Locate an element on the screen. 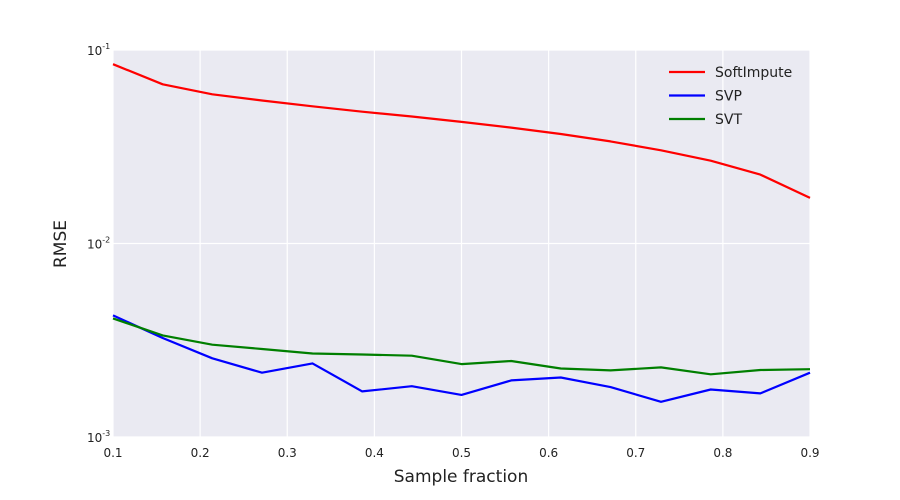  y-tick-label: 10⁻¹ is located at coordinates (98, 50).